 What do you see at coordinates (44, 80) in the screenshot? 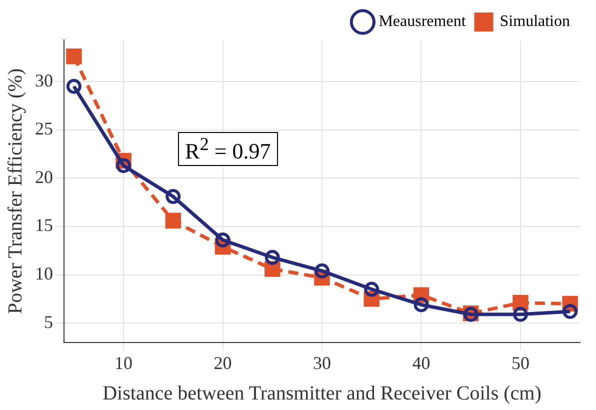
I see `y-tick-label: 30` at bounding box center [44, 80].